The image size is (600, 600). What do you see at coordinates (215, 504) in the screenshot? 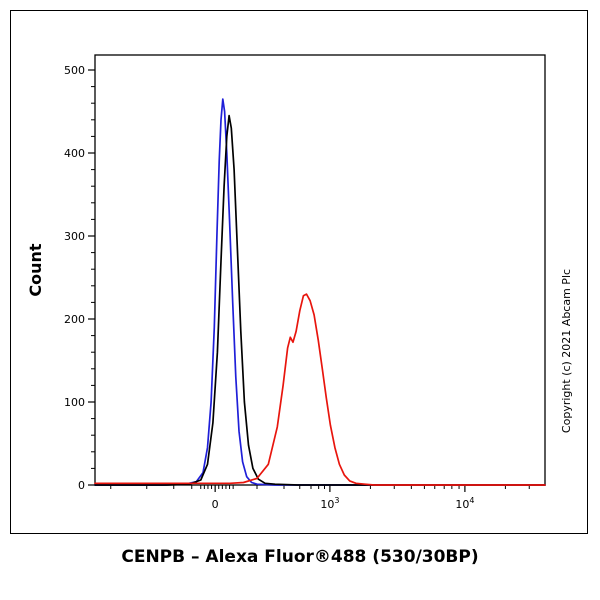
I see `x-tick-label: 0` at bounding box center [215, 504].